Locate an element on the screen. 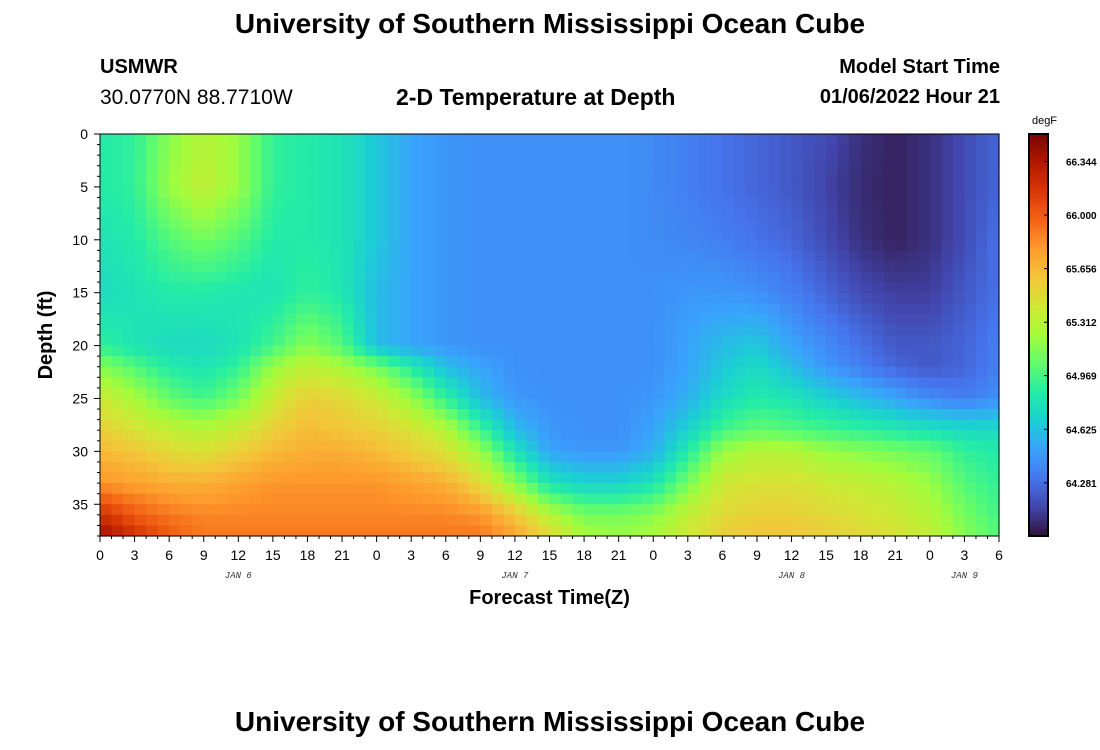  colorbar-segment is located at coordinates (1038, 283).